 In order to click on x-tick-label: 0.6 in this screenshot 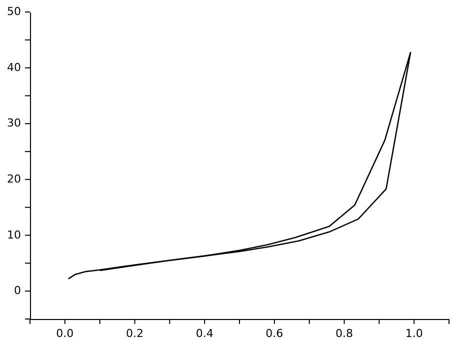, I will do `click(275, 333)`.